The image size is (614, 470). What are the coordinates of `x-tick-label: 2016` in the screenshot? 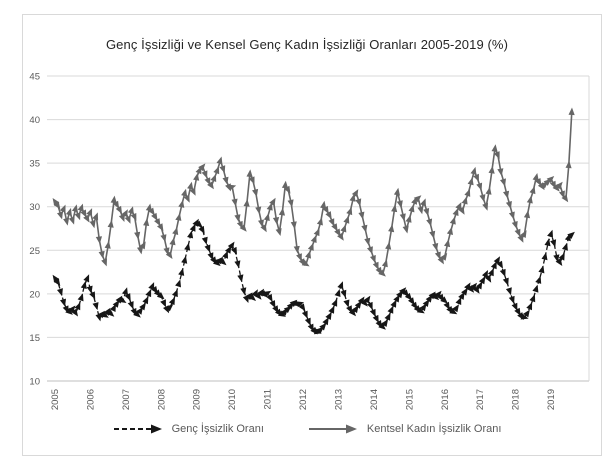 It's located at (445, 399).